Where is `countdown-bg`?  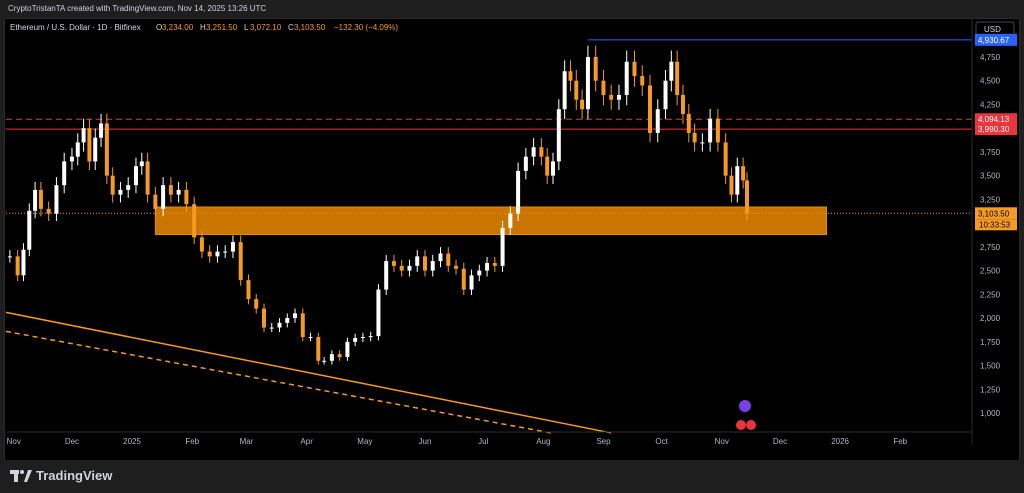
countdown-bg is located at coordinates (996, 225).